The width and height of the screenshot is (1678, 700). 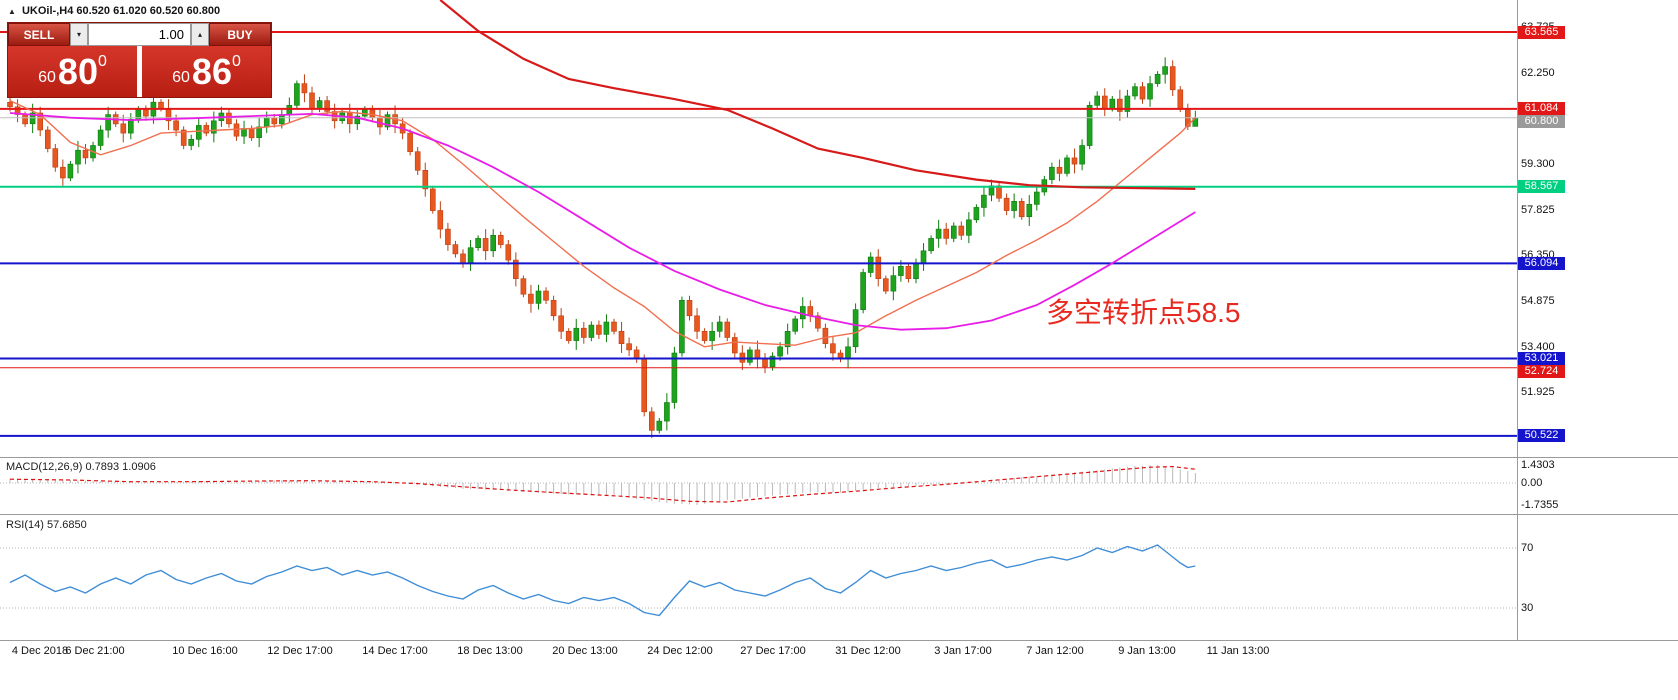 What do you see at coordinates (1527, 608) in the screenshot?
I see `indicator-axis-tick: 30` at bounding box center [1527, 608].